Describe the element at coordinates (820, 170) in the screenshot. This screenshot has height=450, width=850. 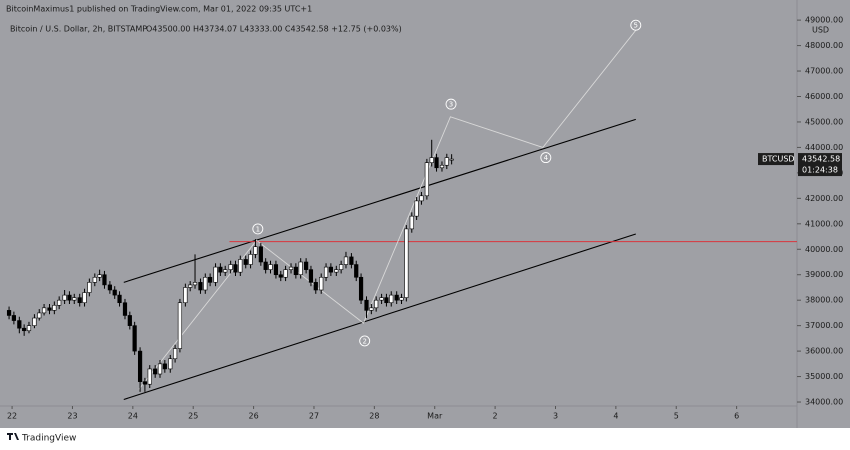
I see `countdown-label: 01:24:38` at that location.